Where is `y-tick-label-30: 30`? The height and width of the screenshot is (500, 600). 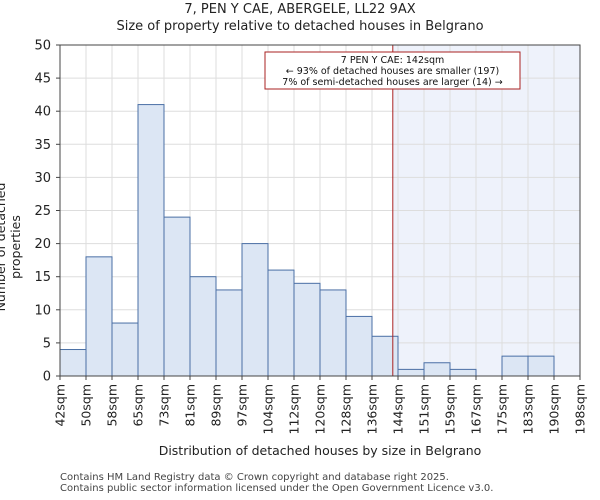
y-tick-label-30: 30 is located at coordinates (42, 178).